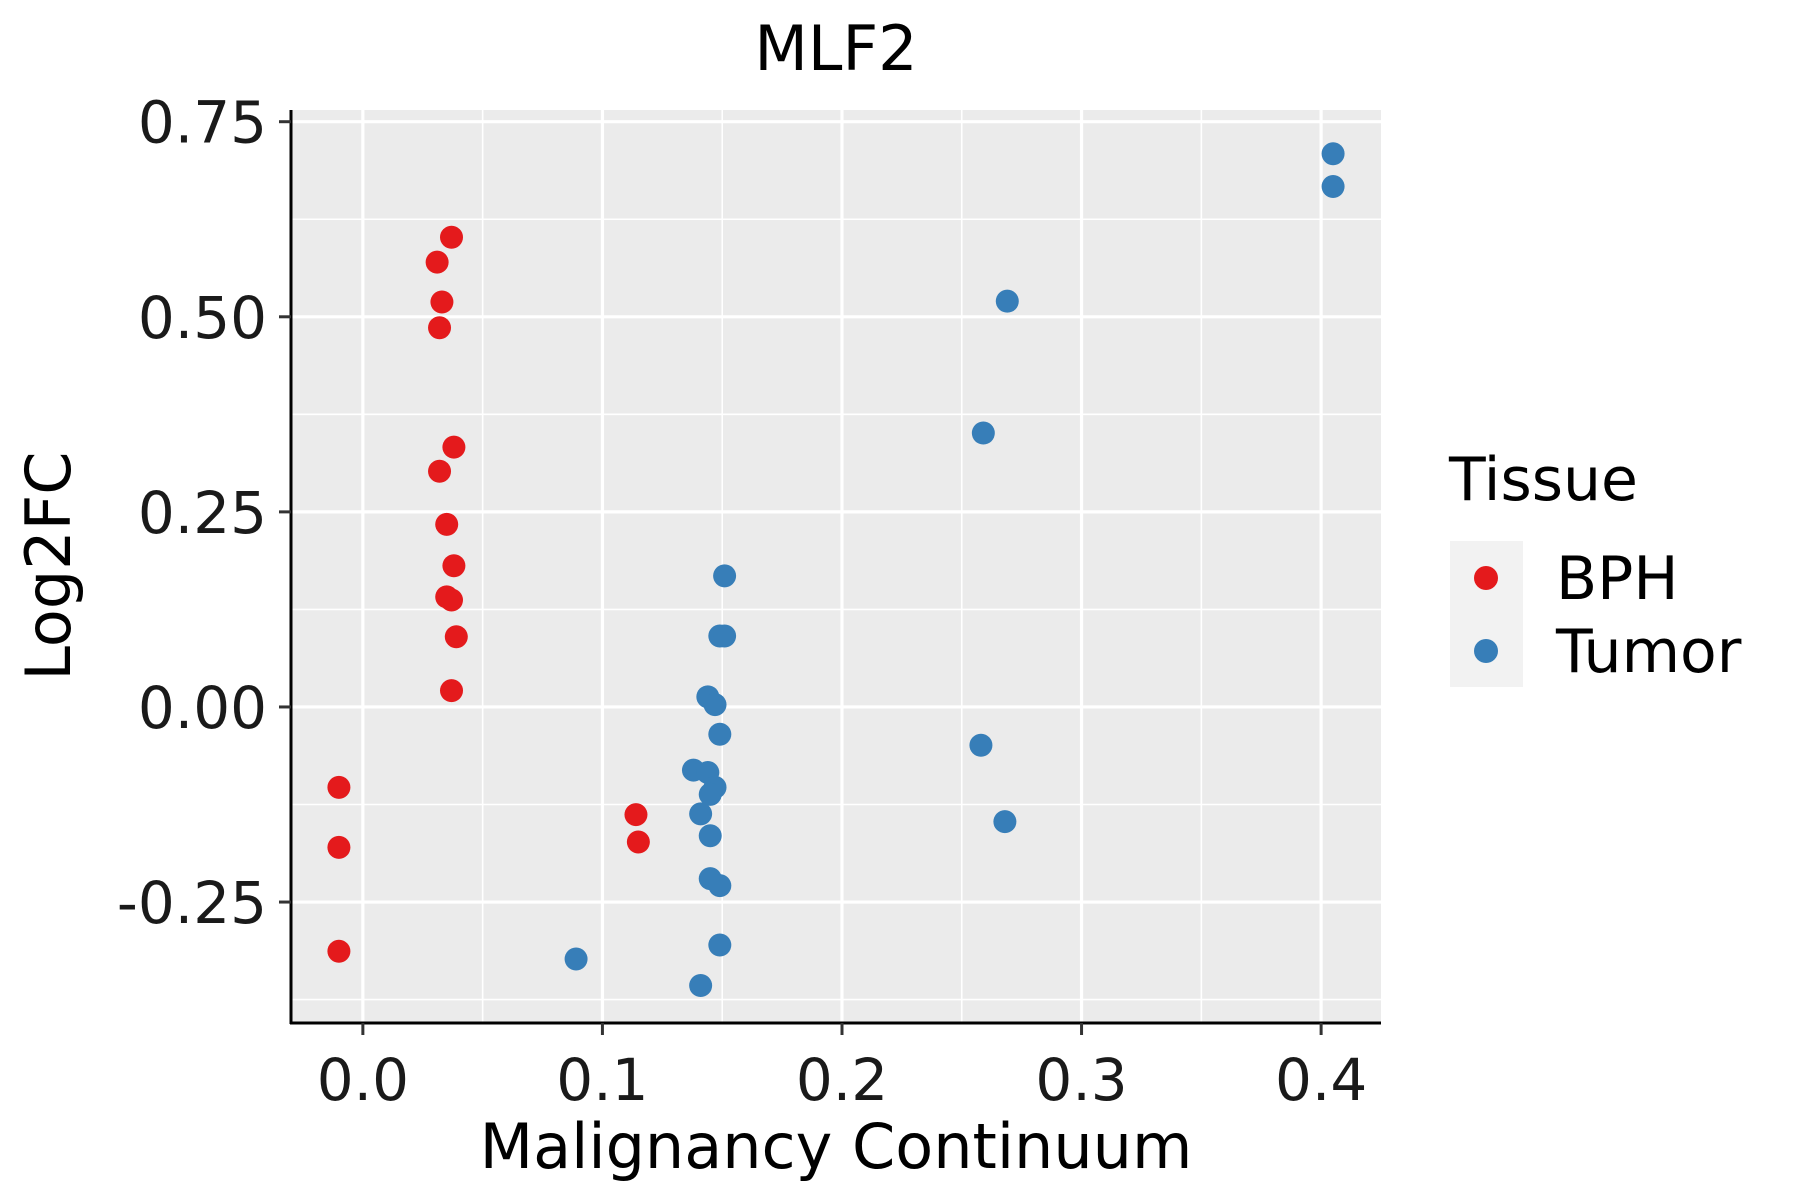  Describe the element at coordinates (363, 1080) in the screenshot. I see `x-tick-label: 0.0` at that location.